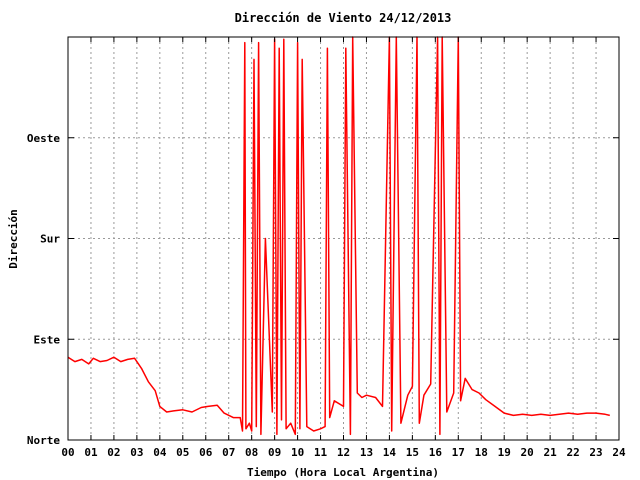  I want to click on x-tick-label: 24, so click(619, 452).